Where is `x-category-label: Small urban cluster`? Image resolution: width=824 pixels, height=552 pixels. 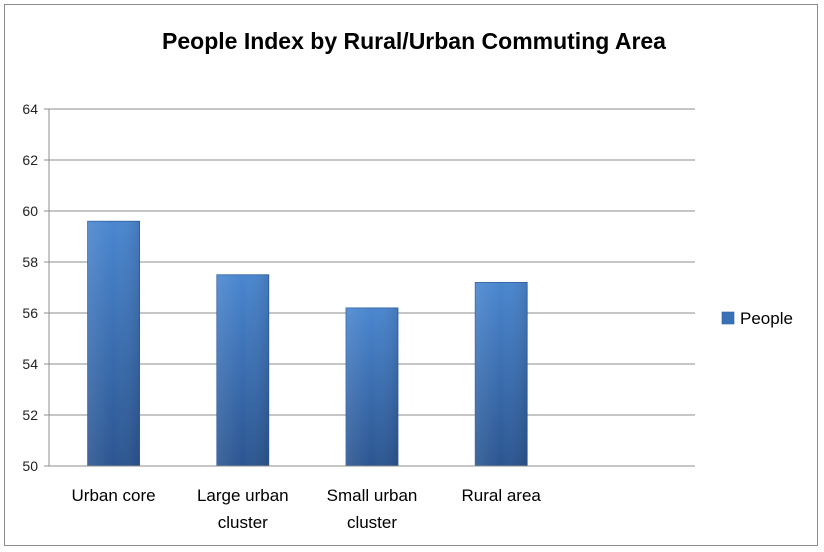
x-category-label: Small urban cluster is located at coordinates (372, 509).